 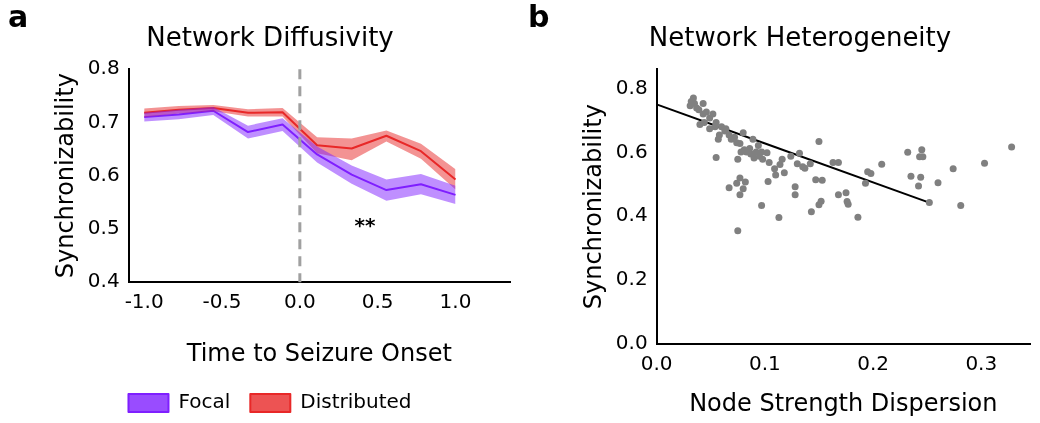 I want to click on text: b, so click(x=539, y=17).